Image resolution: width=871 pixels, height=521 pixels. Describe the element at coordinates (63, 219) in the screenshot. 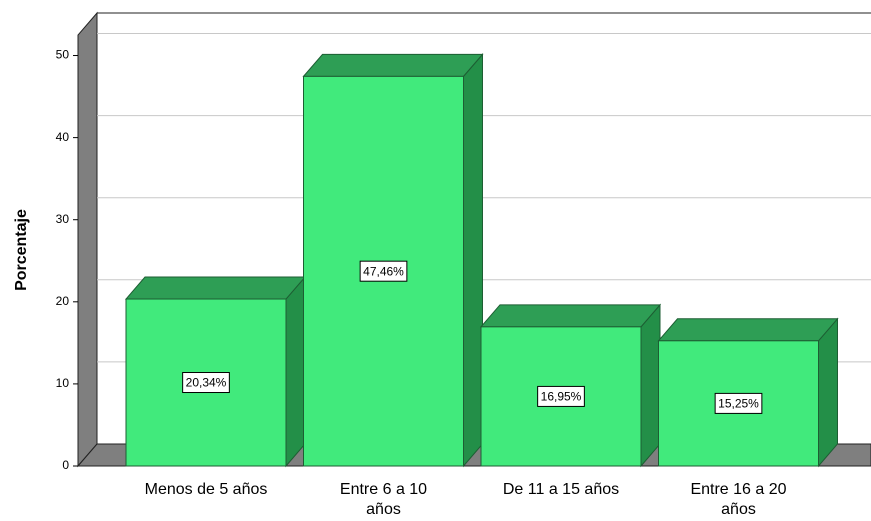

I see `y-tick-label: 30` at that location.